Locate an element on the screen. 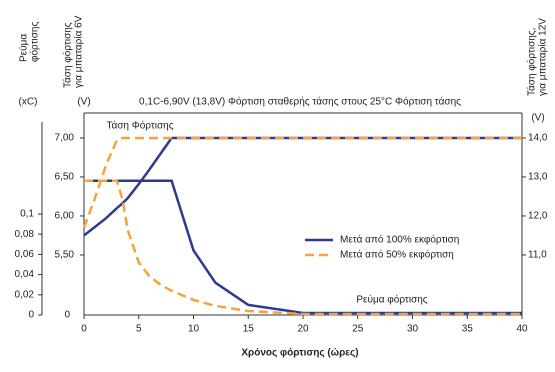 This screenshot has width=555, height=372. y-bottom-label: 0 is located at coordinates (67, 315).